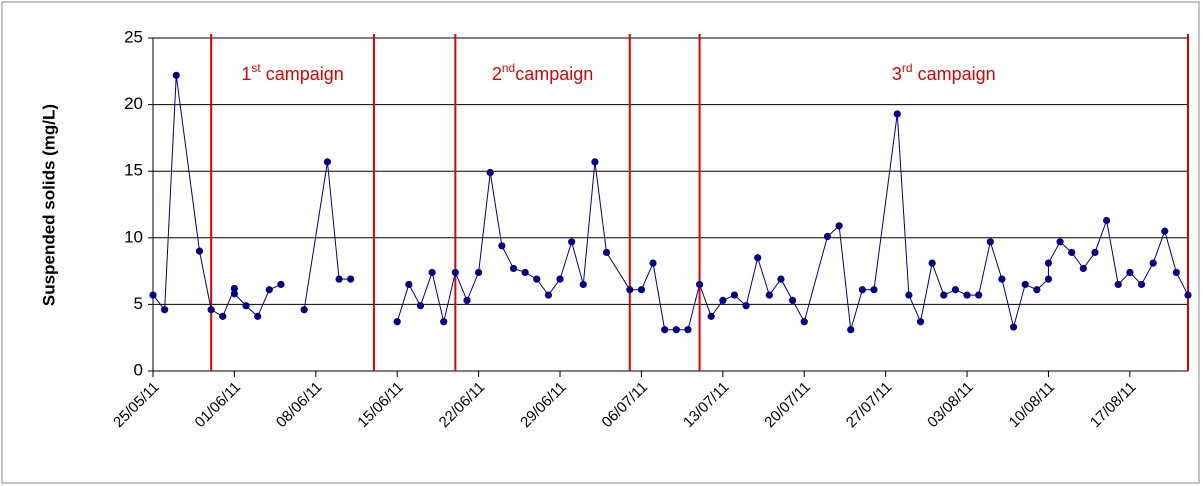 Image resolution: width=1203 pixels, height=486 pixels. Describe the element at coordinates (48, 205) in the screenshot. I see `y-axis-label: Suspended solids (mg/L)` at that location.